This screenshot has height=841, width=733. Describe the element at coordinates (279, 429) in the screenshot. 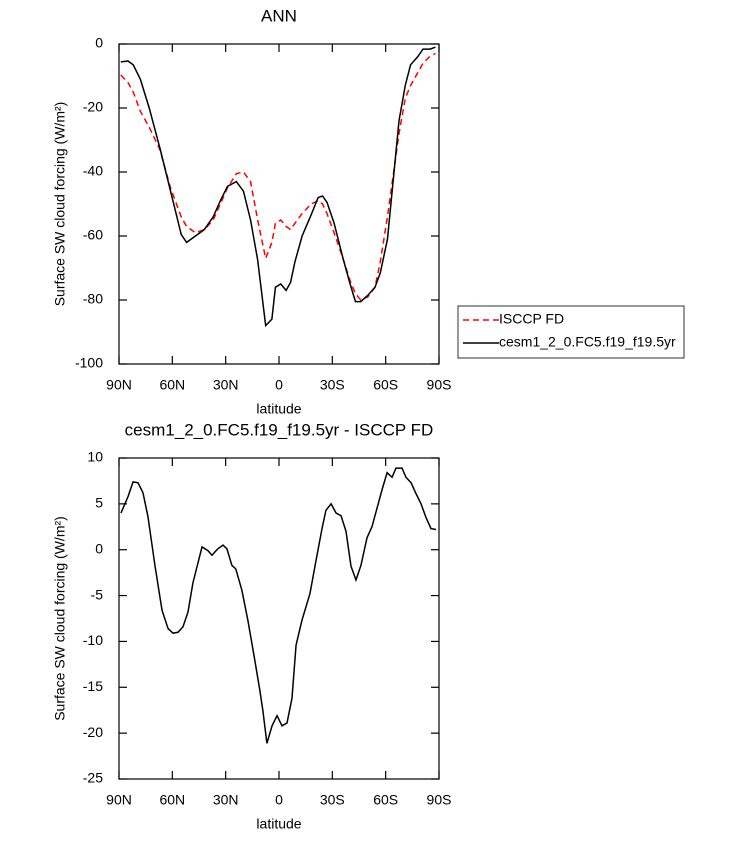

I see `chart-title: cesm1_2_0.FC5.f19_f19.5yr - ISCCP FD` at that location.